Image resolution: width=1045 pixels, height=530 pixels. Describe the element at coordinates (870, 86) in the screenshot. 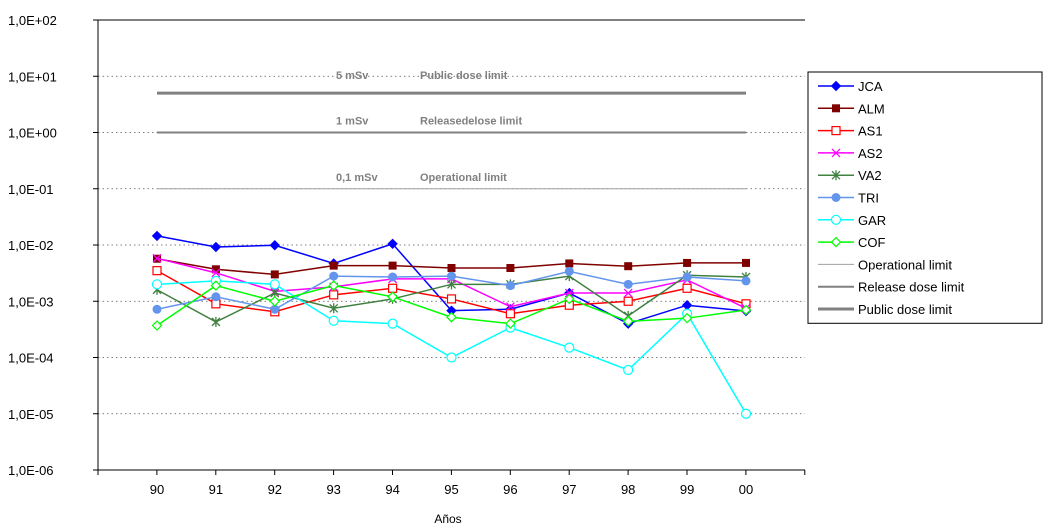

I see `legend-label: JCA` at that location.